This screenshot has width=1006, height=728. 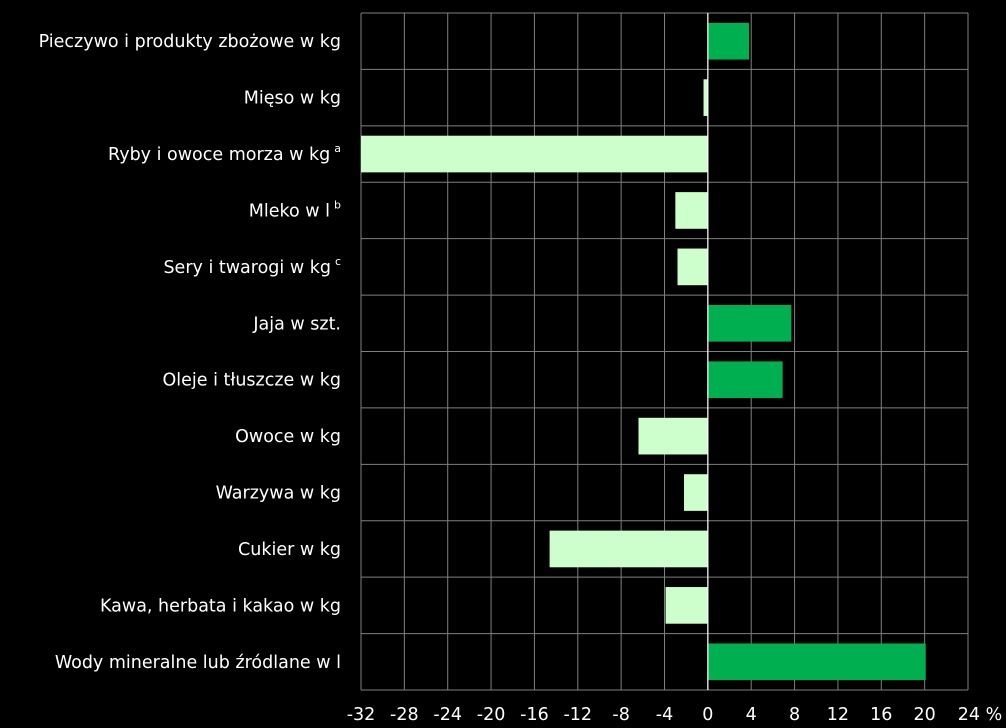 I want to click on category-label-text: Oleje i tłuszcze w kg, so click(x=251, y=381).